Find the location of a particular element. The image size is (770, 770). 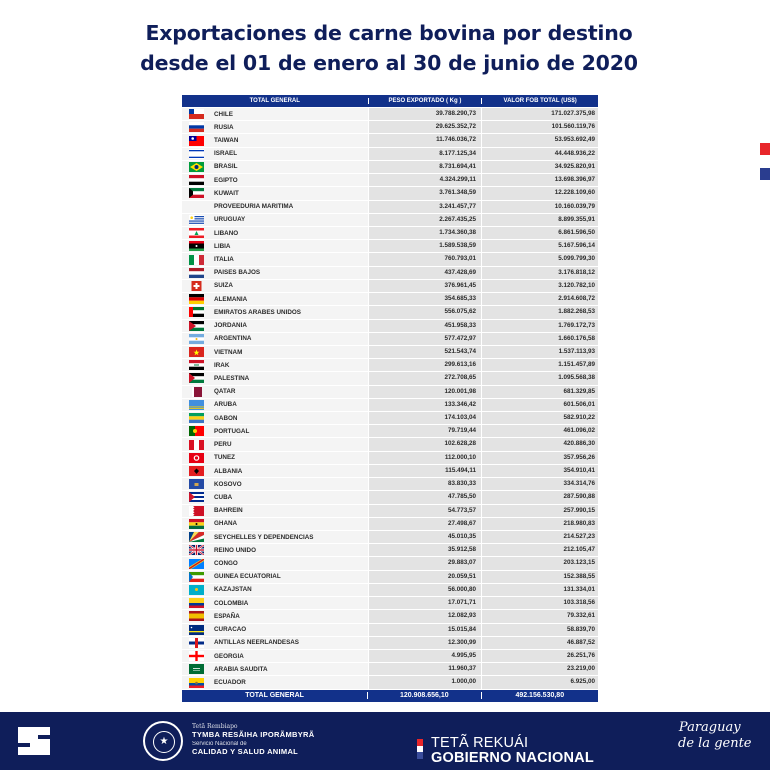

cell-weight-kg: 39.788.290,73 is located at coordinates (424, 115).